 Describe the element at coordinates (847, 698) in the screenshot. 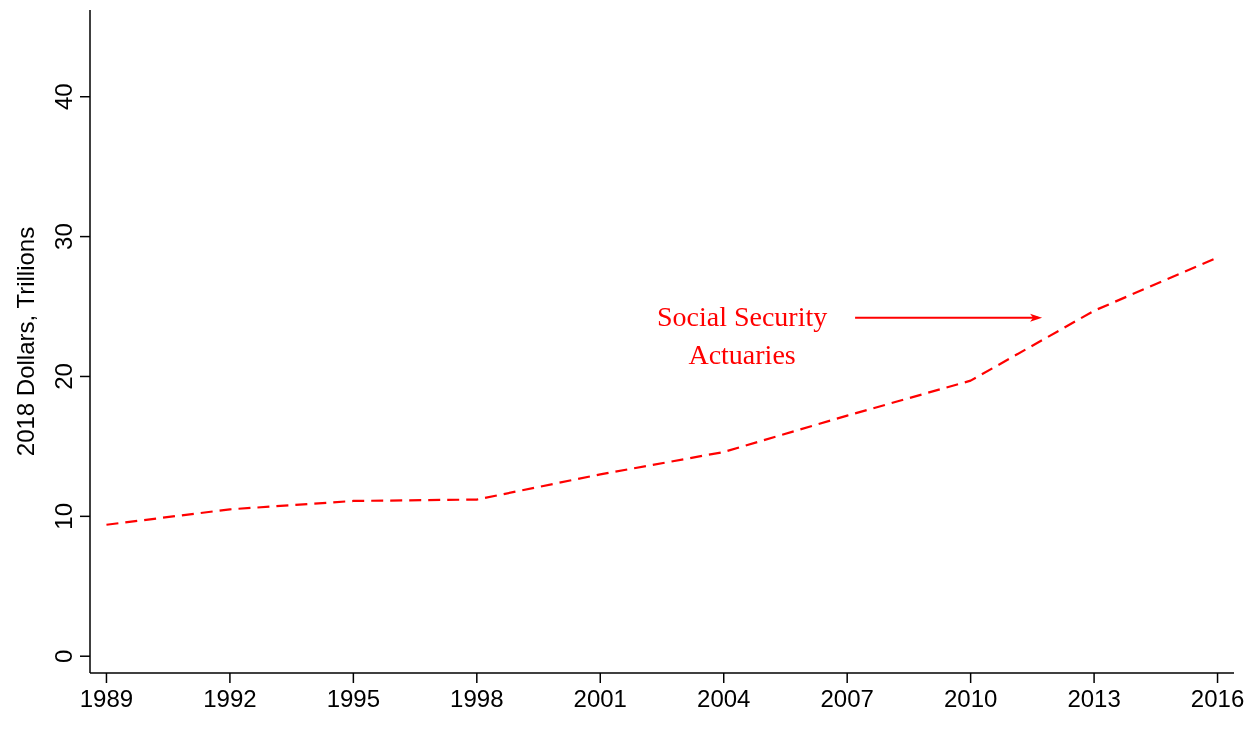

I see `x-tick-label: 2007` at that location.